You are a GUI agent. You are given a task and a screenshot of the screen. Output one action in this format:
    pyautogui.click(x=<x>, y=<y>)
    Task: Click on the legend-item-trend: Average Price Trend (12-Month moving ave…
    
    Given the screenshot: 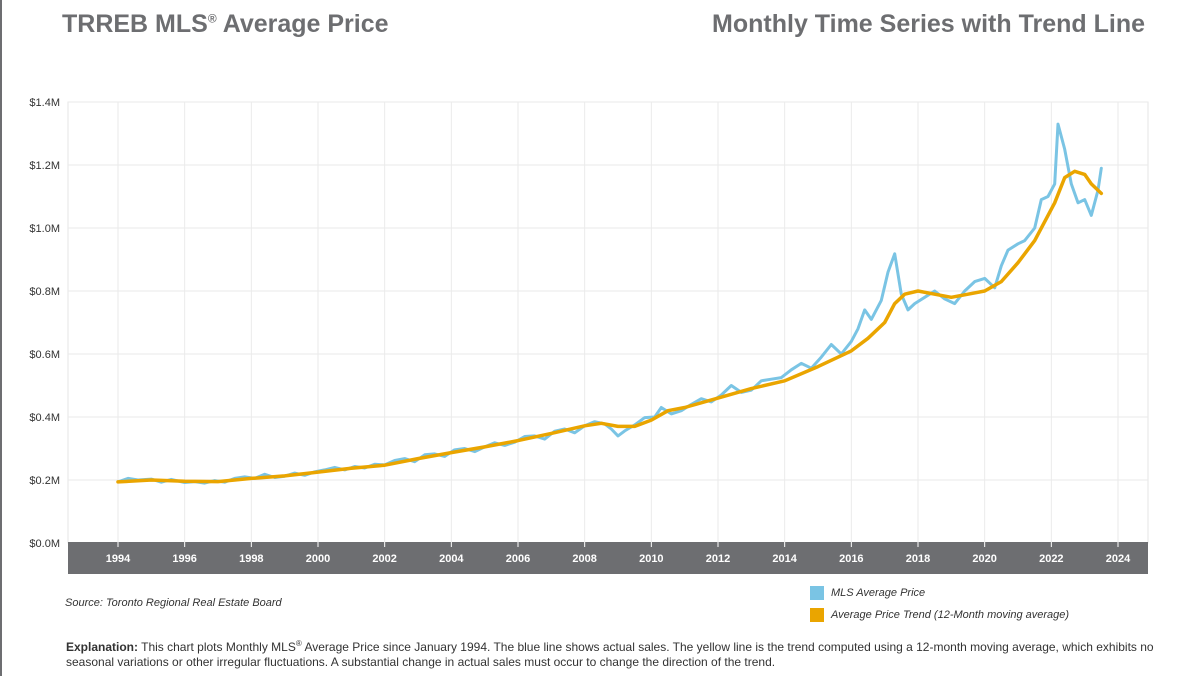 What is the action you would take?
    pyautogui.click(x=939, y=615)
    